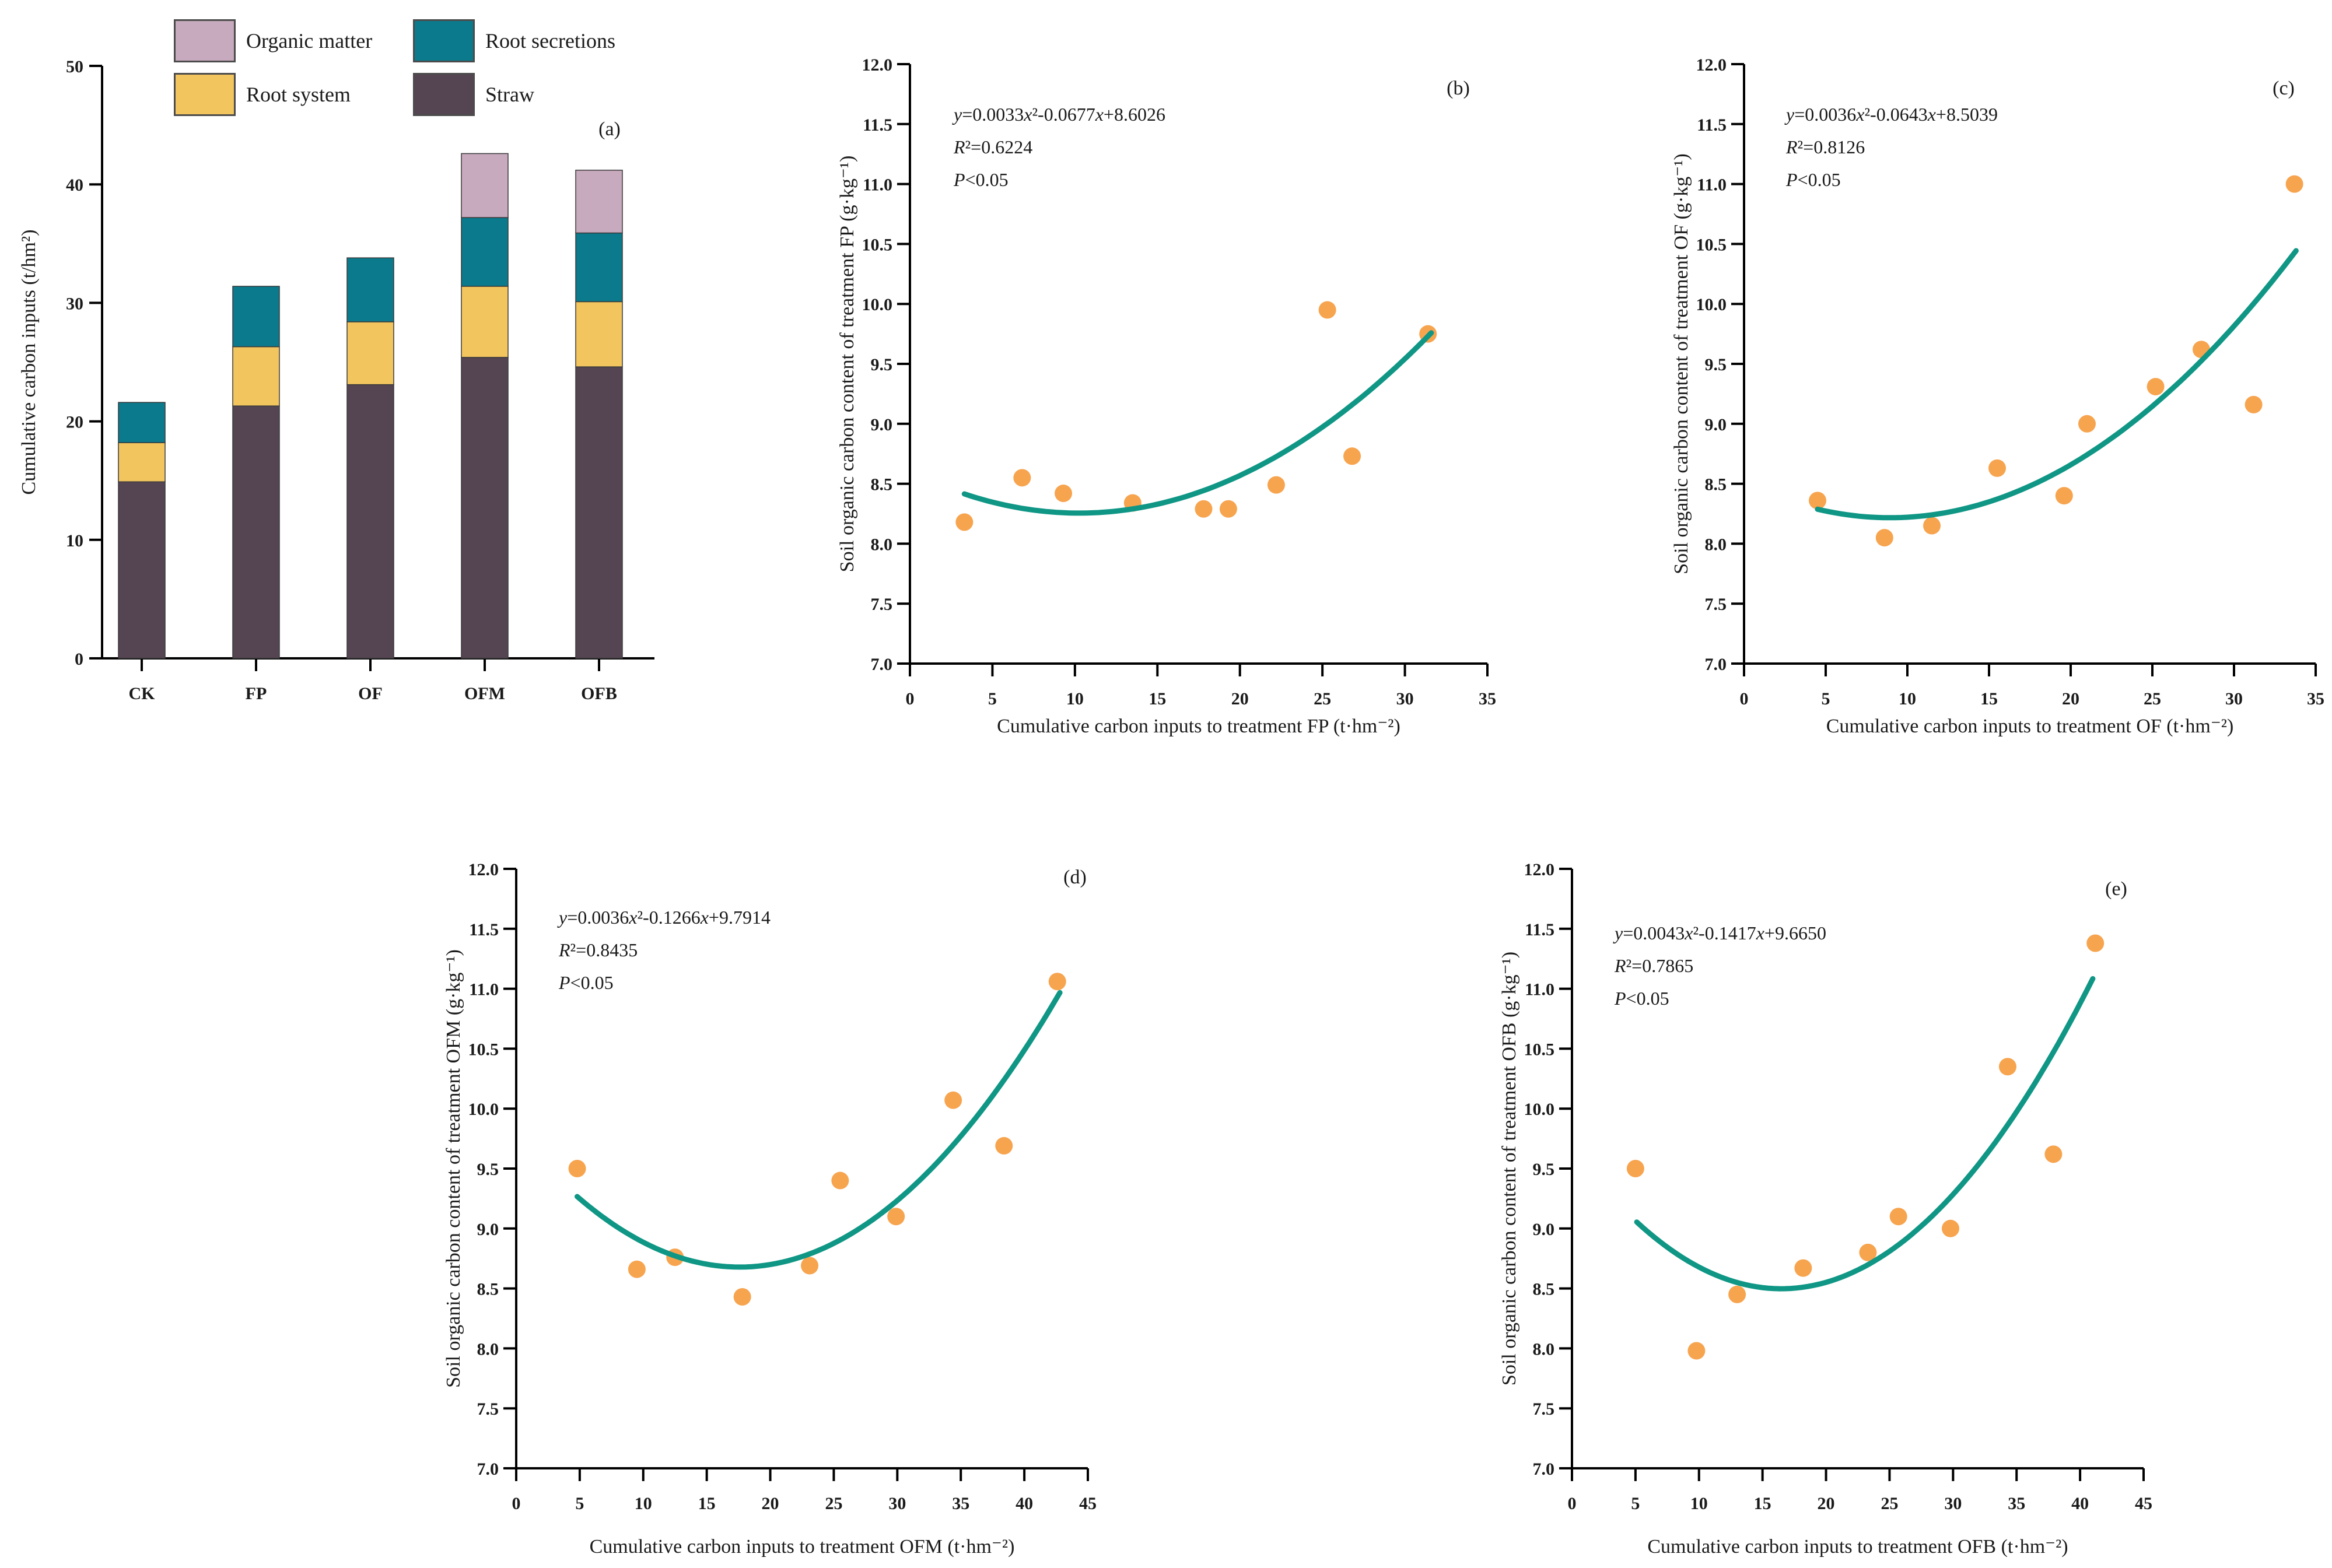 The height and width of the screenshot is (1568, 2332). What do you see at coordinates (579, 1503) in the screenshot?
I see `chart-d-x-tick-label: 5` at bounding box center [579, 1503].